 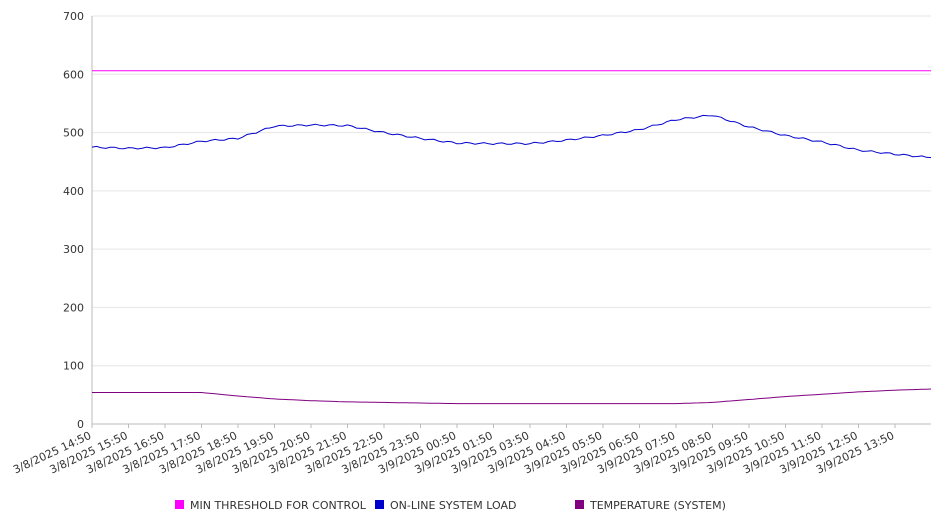 What do you see at coordinates (453, 505) in the screenshot?
I see `legend-label: ON-LINE SYSTEM LOAD` at bounding box center [453, 505].